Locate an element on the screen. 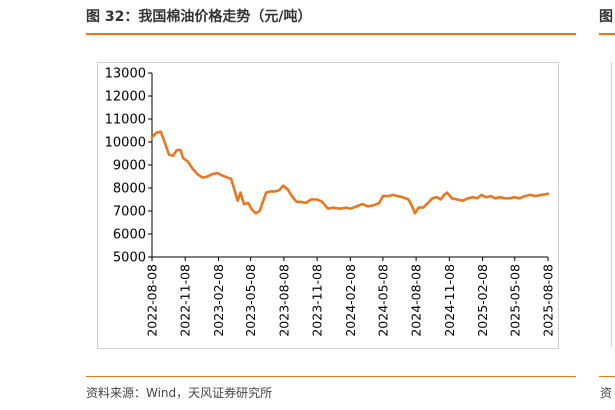  x-tick-label: 2023-05-08 is located at coordinates (250, 300).